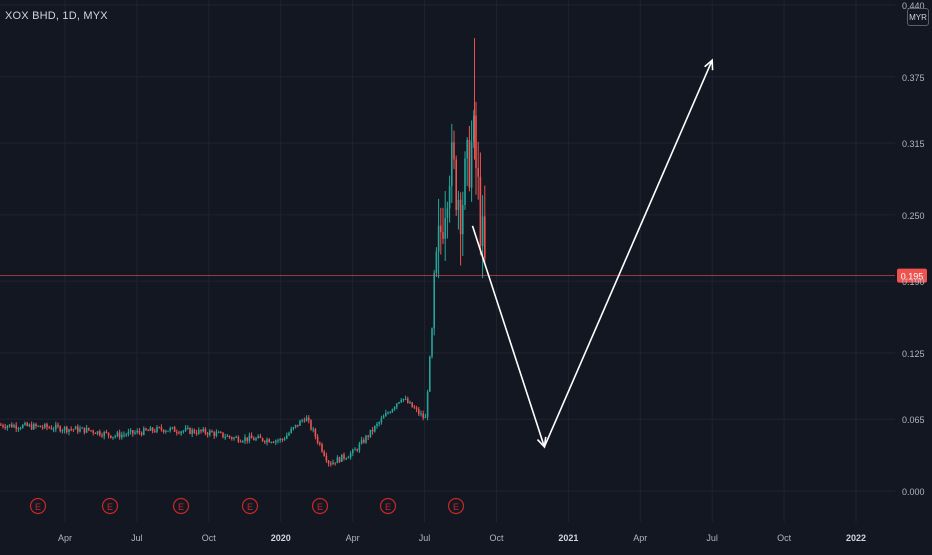  I want to click on price-axis: 0.000 0.065 0.125 0.190 0.250 0.315 0.375 0.440, so click(913, 249).